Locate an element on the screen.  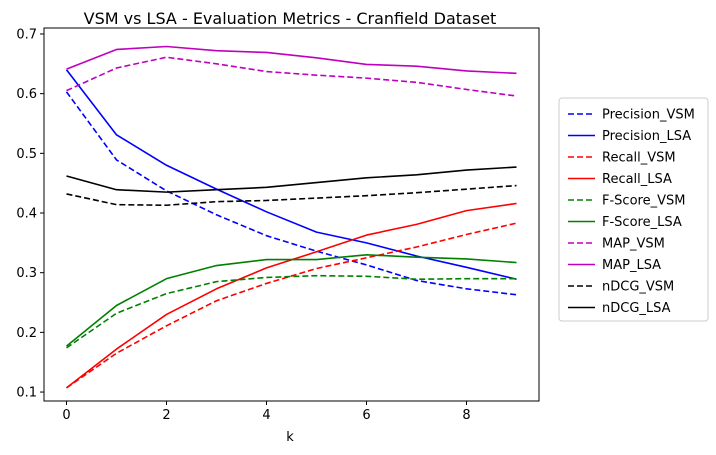
y-axis: 0.1 0.2 0.3 0.4 0.5 0.6 0.7 is located at coordinates (30, 214).